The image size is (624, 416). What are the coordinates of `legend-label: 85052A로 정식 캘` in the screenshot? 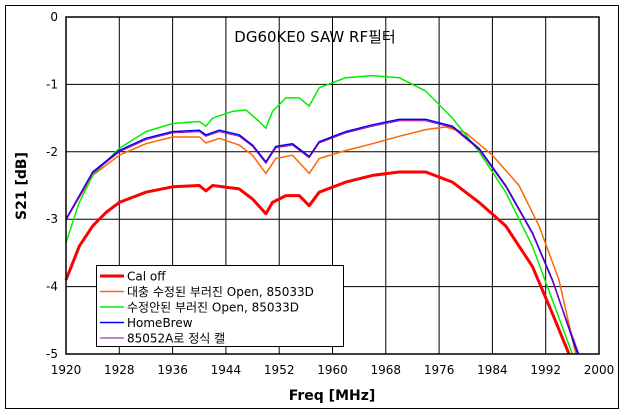 It's located at (176, 339).